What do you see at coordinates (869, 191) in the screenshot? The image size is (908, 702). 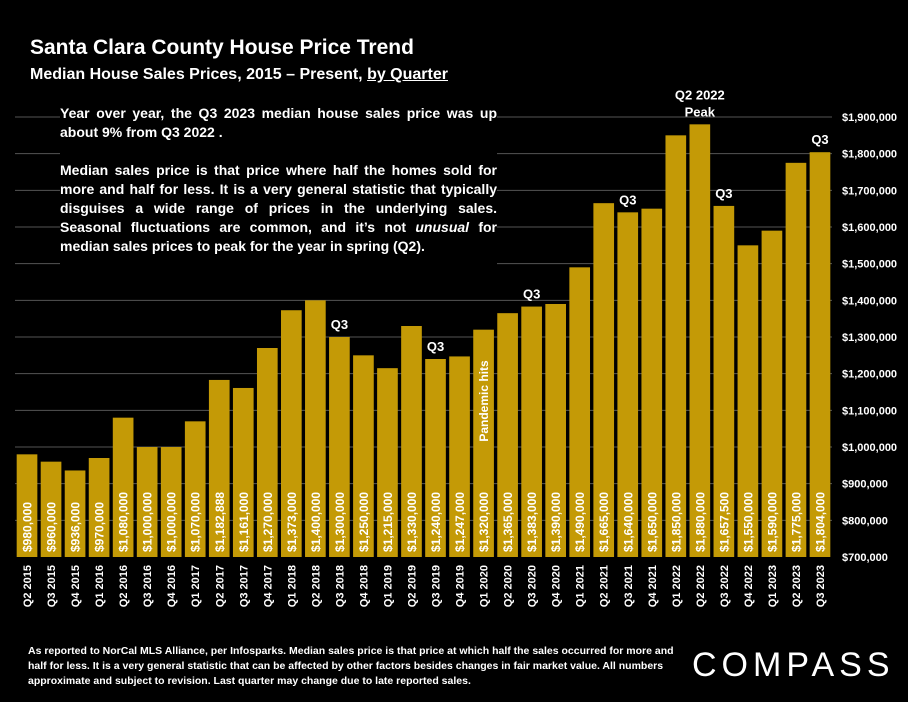 I see `y-tick-label: $1,700,000` at bounding box center [869, 191].